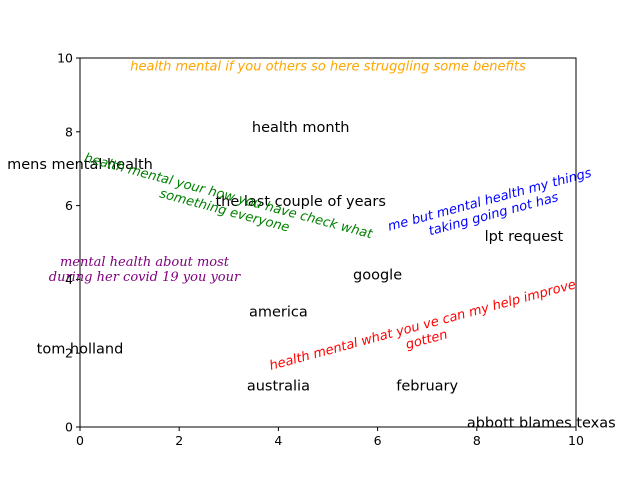  I want to click on x-tick-label: 8, so click(477, 440).